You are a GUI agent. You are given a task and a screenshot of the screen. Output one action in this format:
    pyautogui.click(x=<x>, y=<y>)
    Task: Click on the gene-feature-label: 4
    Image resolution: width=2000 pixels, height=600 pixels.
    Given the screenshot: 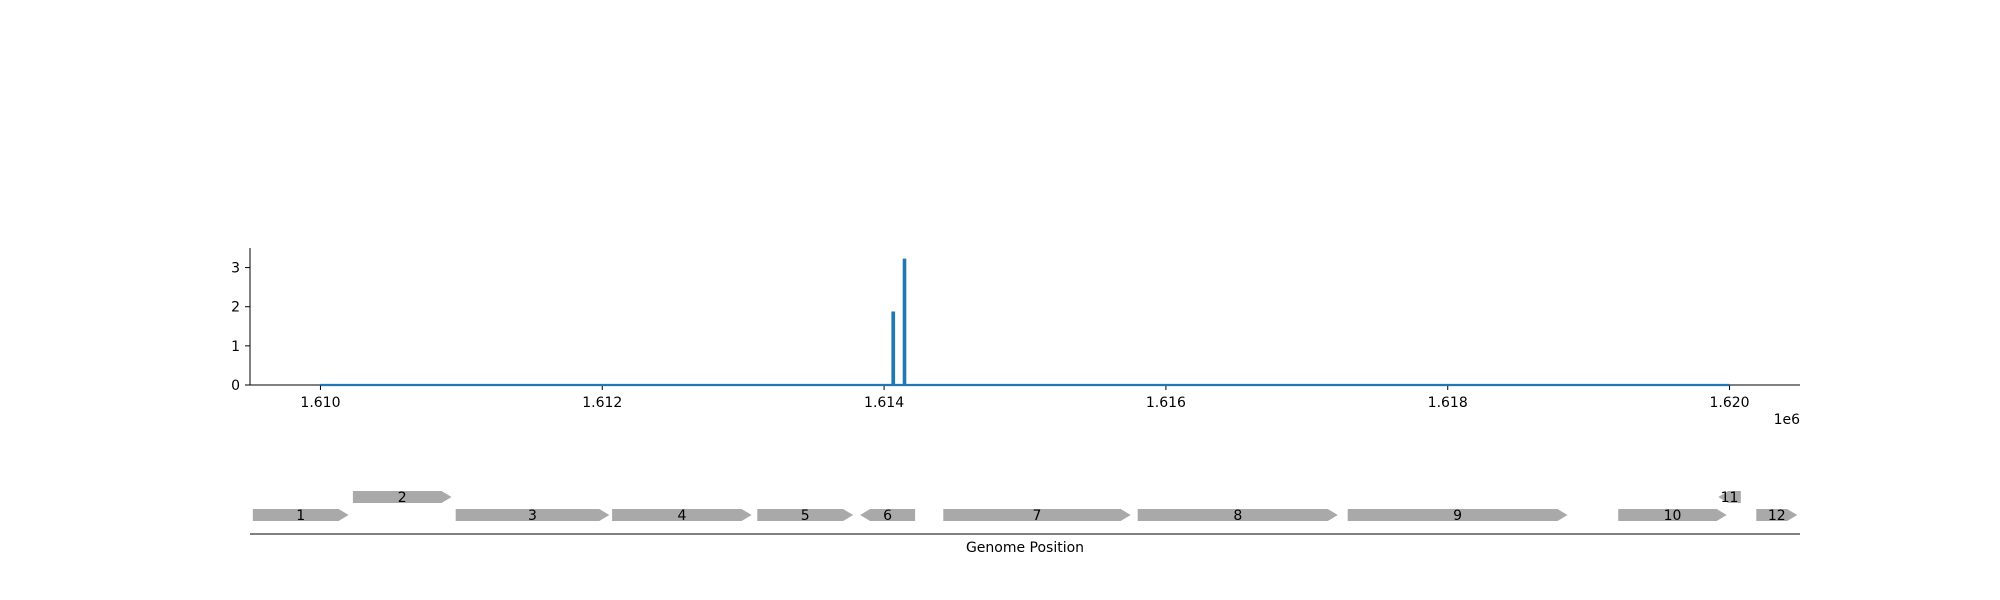 What is the action you would take?
    pyautogui.click(x=681, y=516)
    